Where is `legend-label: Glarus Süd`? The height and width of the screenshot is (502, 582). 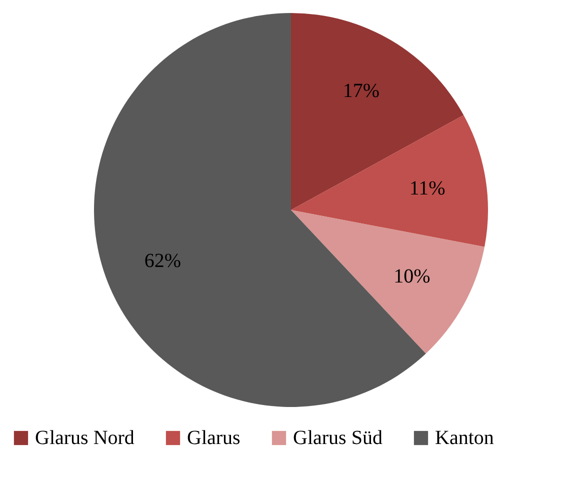
legend-label: Glarus Süd is located at coordinates (337, 438).